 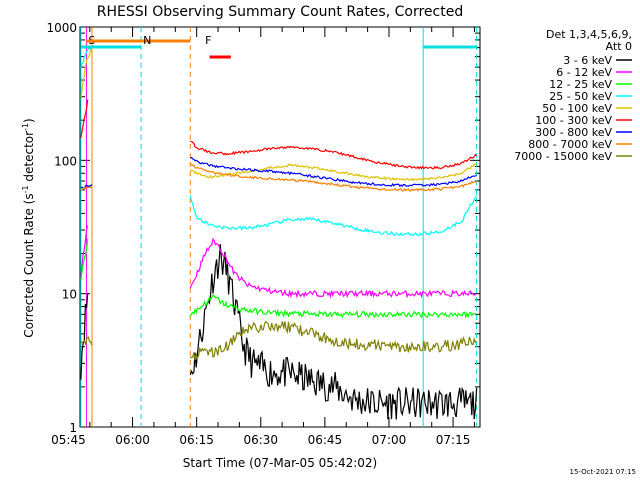 I want to click on flag-label-N: N, so click(x=147, y=40).